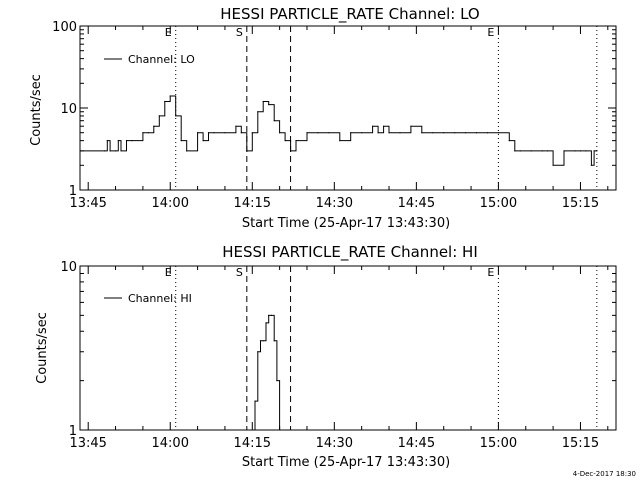  Describe the element at coordinates (160, 298) in the screenshot. I see `hi-legend-label: Channel: HI` at that location.